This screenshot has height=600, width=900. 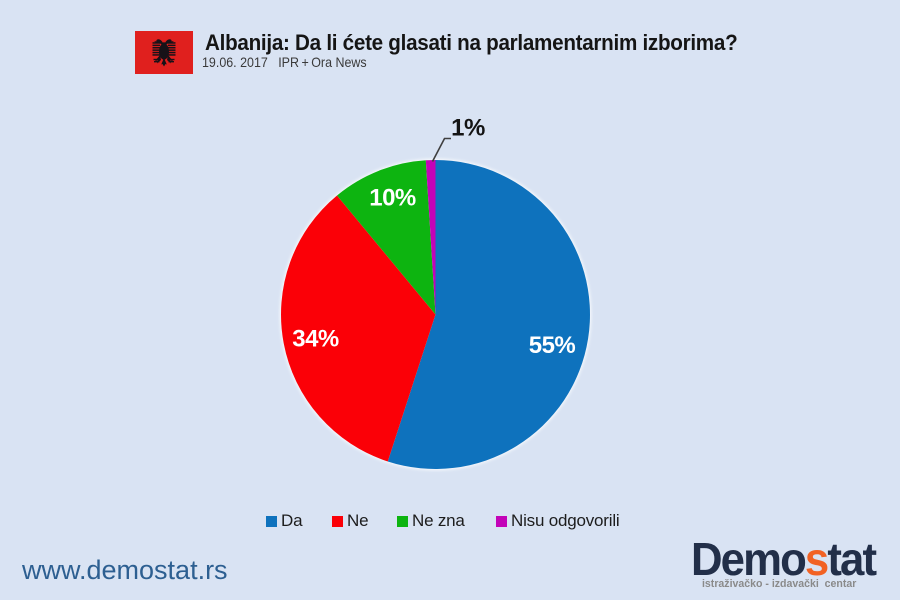 I want to click on svg-text: 55%, so click(x=552, y=345).